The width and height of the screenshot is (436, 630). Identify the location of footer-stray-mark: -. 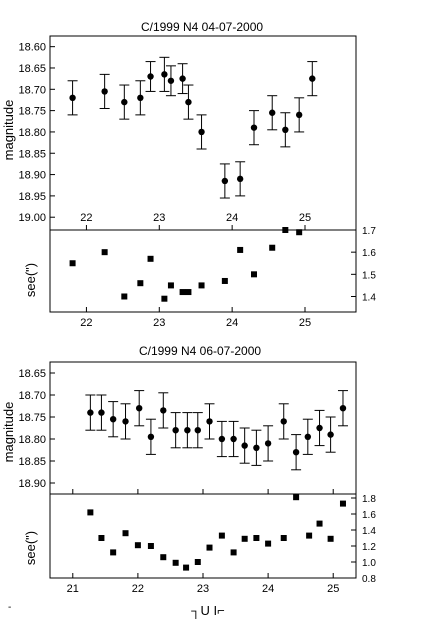
(9, 607).